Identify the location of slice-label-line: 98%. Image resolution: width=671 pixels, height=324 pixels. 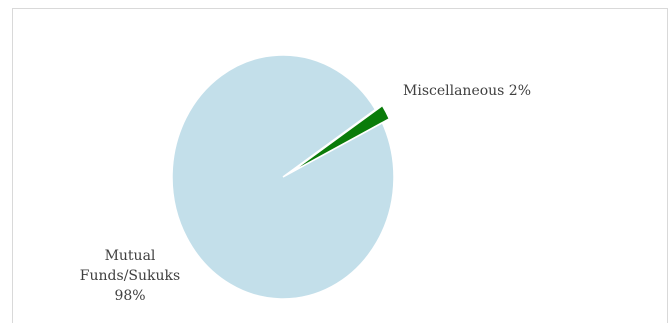
(130, 296).